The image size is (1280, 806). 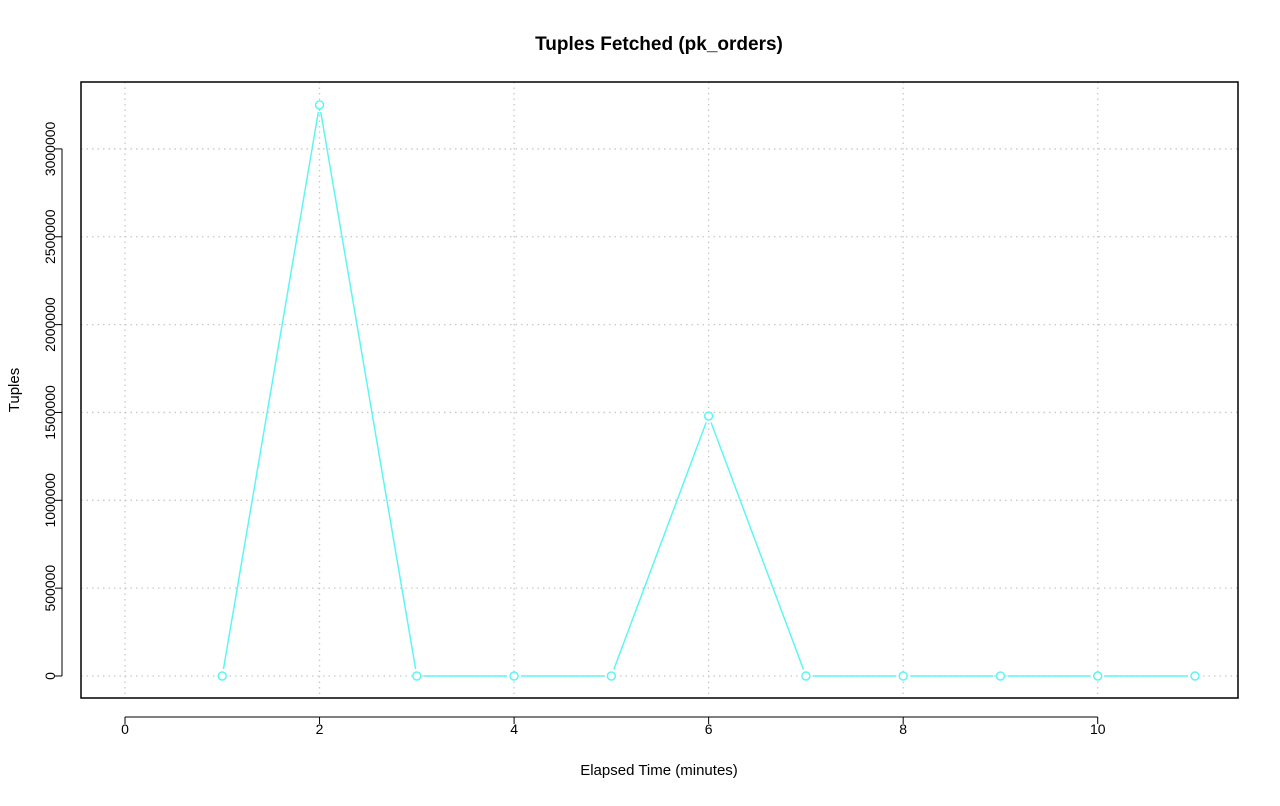 I want to click on y-tick-label: 0, so click(x=50, y=676).